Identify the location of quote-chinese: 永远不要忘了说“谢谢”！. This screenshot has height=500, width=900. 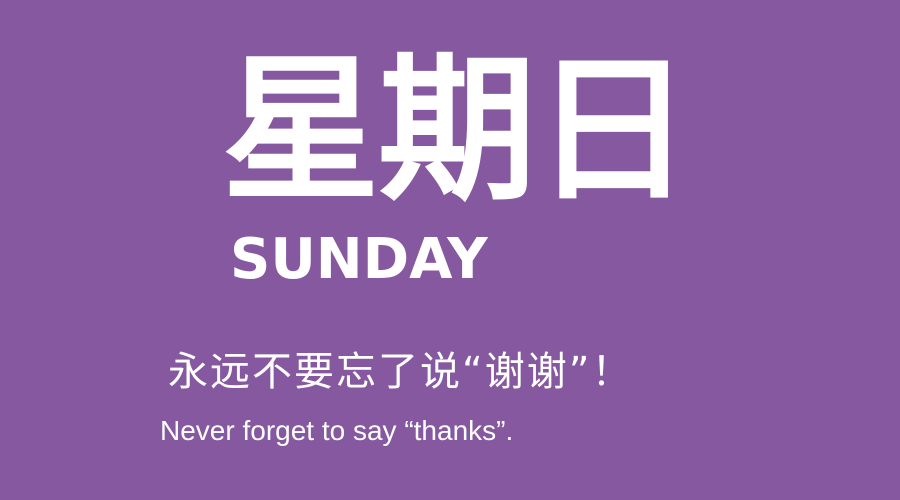
(401, 372).